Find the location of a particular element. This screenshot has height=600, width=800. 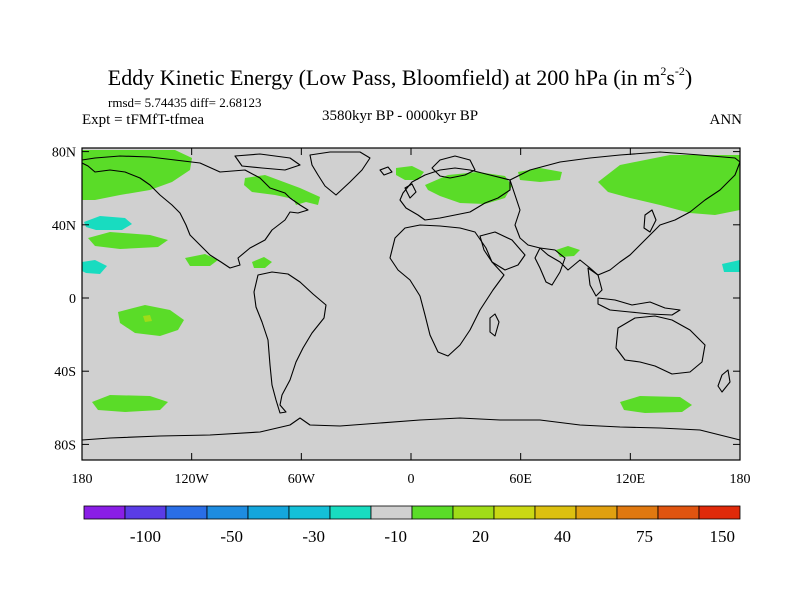

coastline-uk is located at coordinates (410, 191).